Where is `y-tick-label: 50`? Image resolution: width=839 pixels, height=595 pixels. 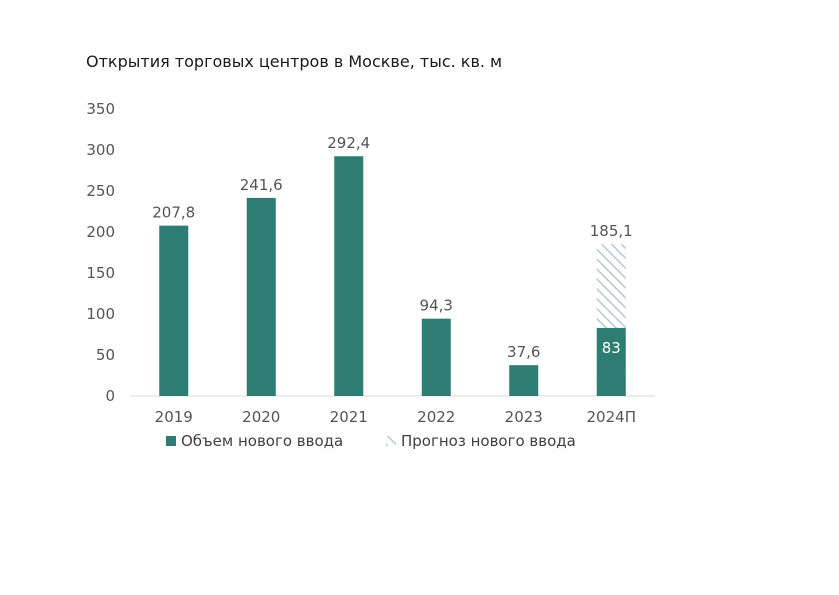
y-tick-label: 50 is located at coordinates (105, 355).